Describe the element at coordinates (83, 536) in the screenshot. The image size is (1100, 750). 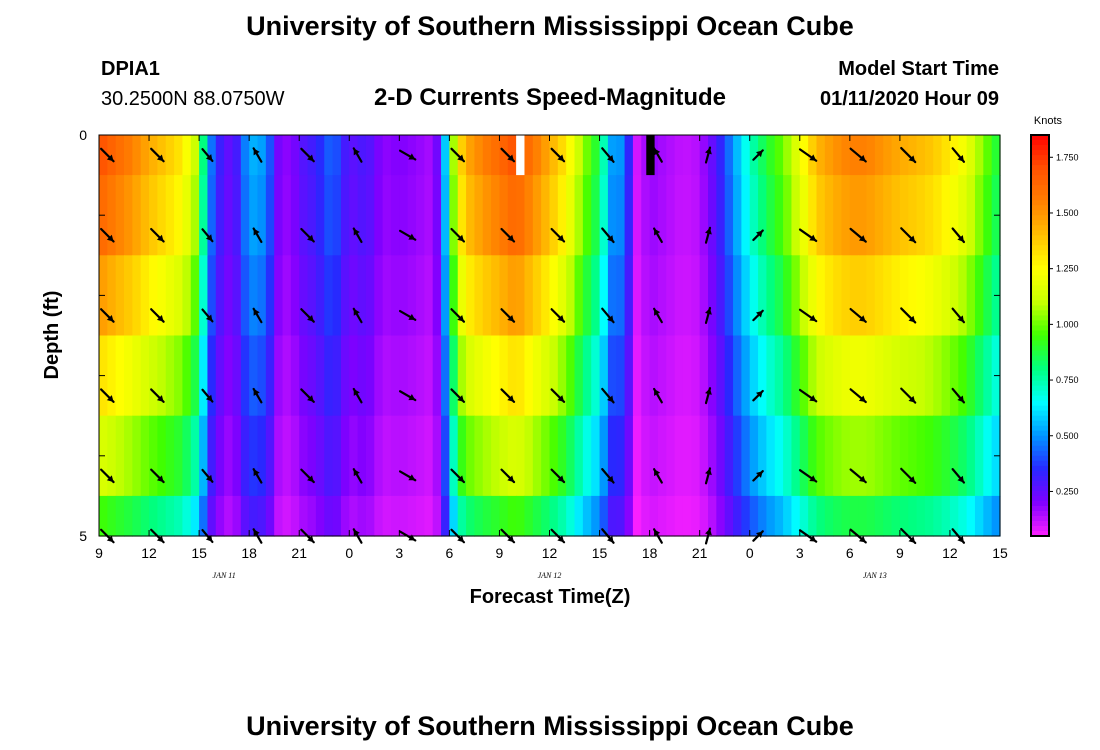
I see `y-tick-label: 5` at that location.